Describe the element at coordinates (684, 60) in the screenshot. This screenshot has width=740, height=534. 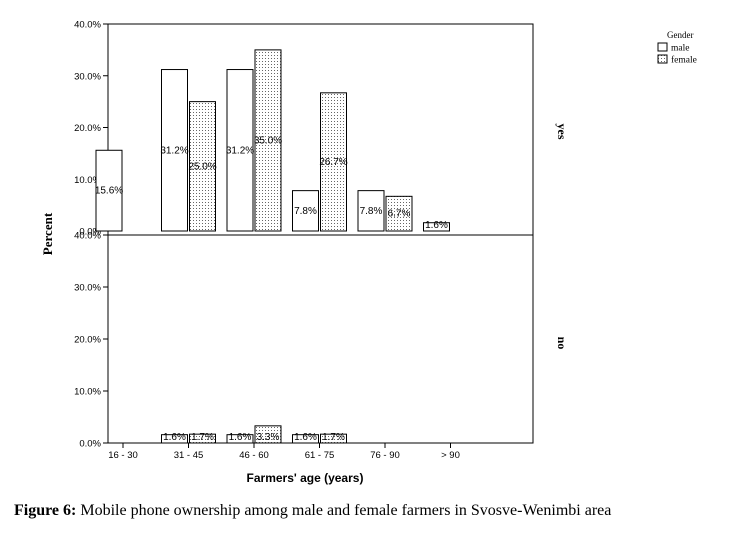
I see `legend-label-female: female` at that location.